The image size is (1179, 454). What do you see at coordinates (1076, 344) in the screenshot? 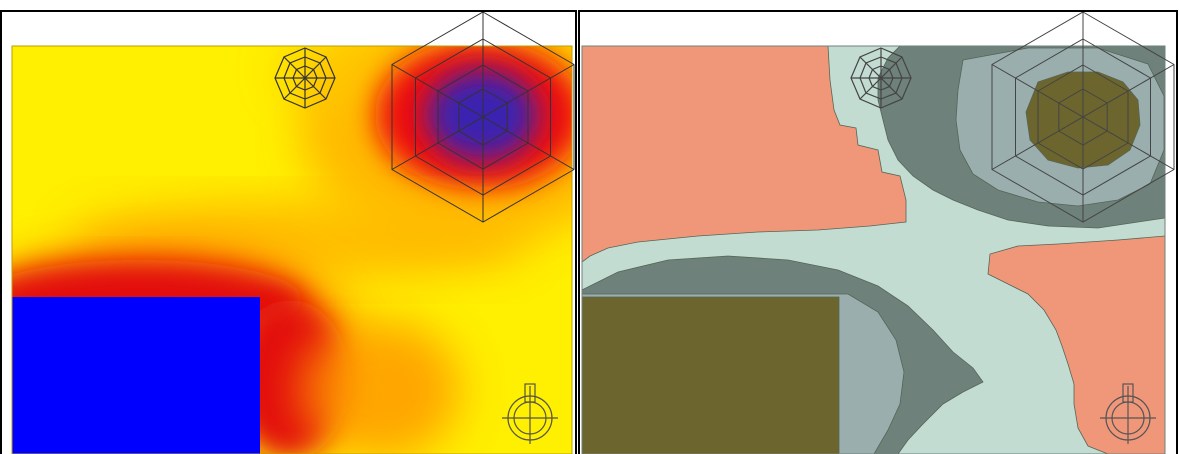
I see `contour-level-1-right` at bounding box center [1076, 344].